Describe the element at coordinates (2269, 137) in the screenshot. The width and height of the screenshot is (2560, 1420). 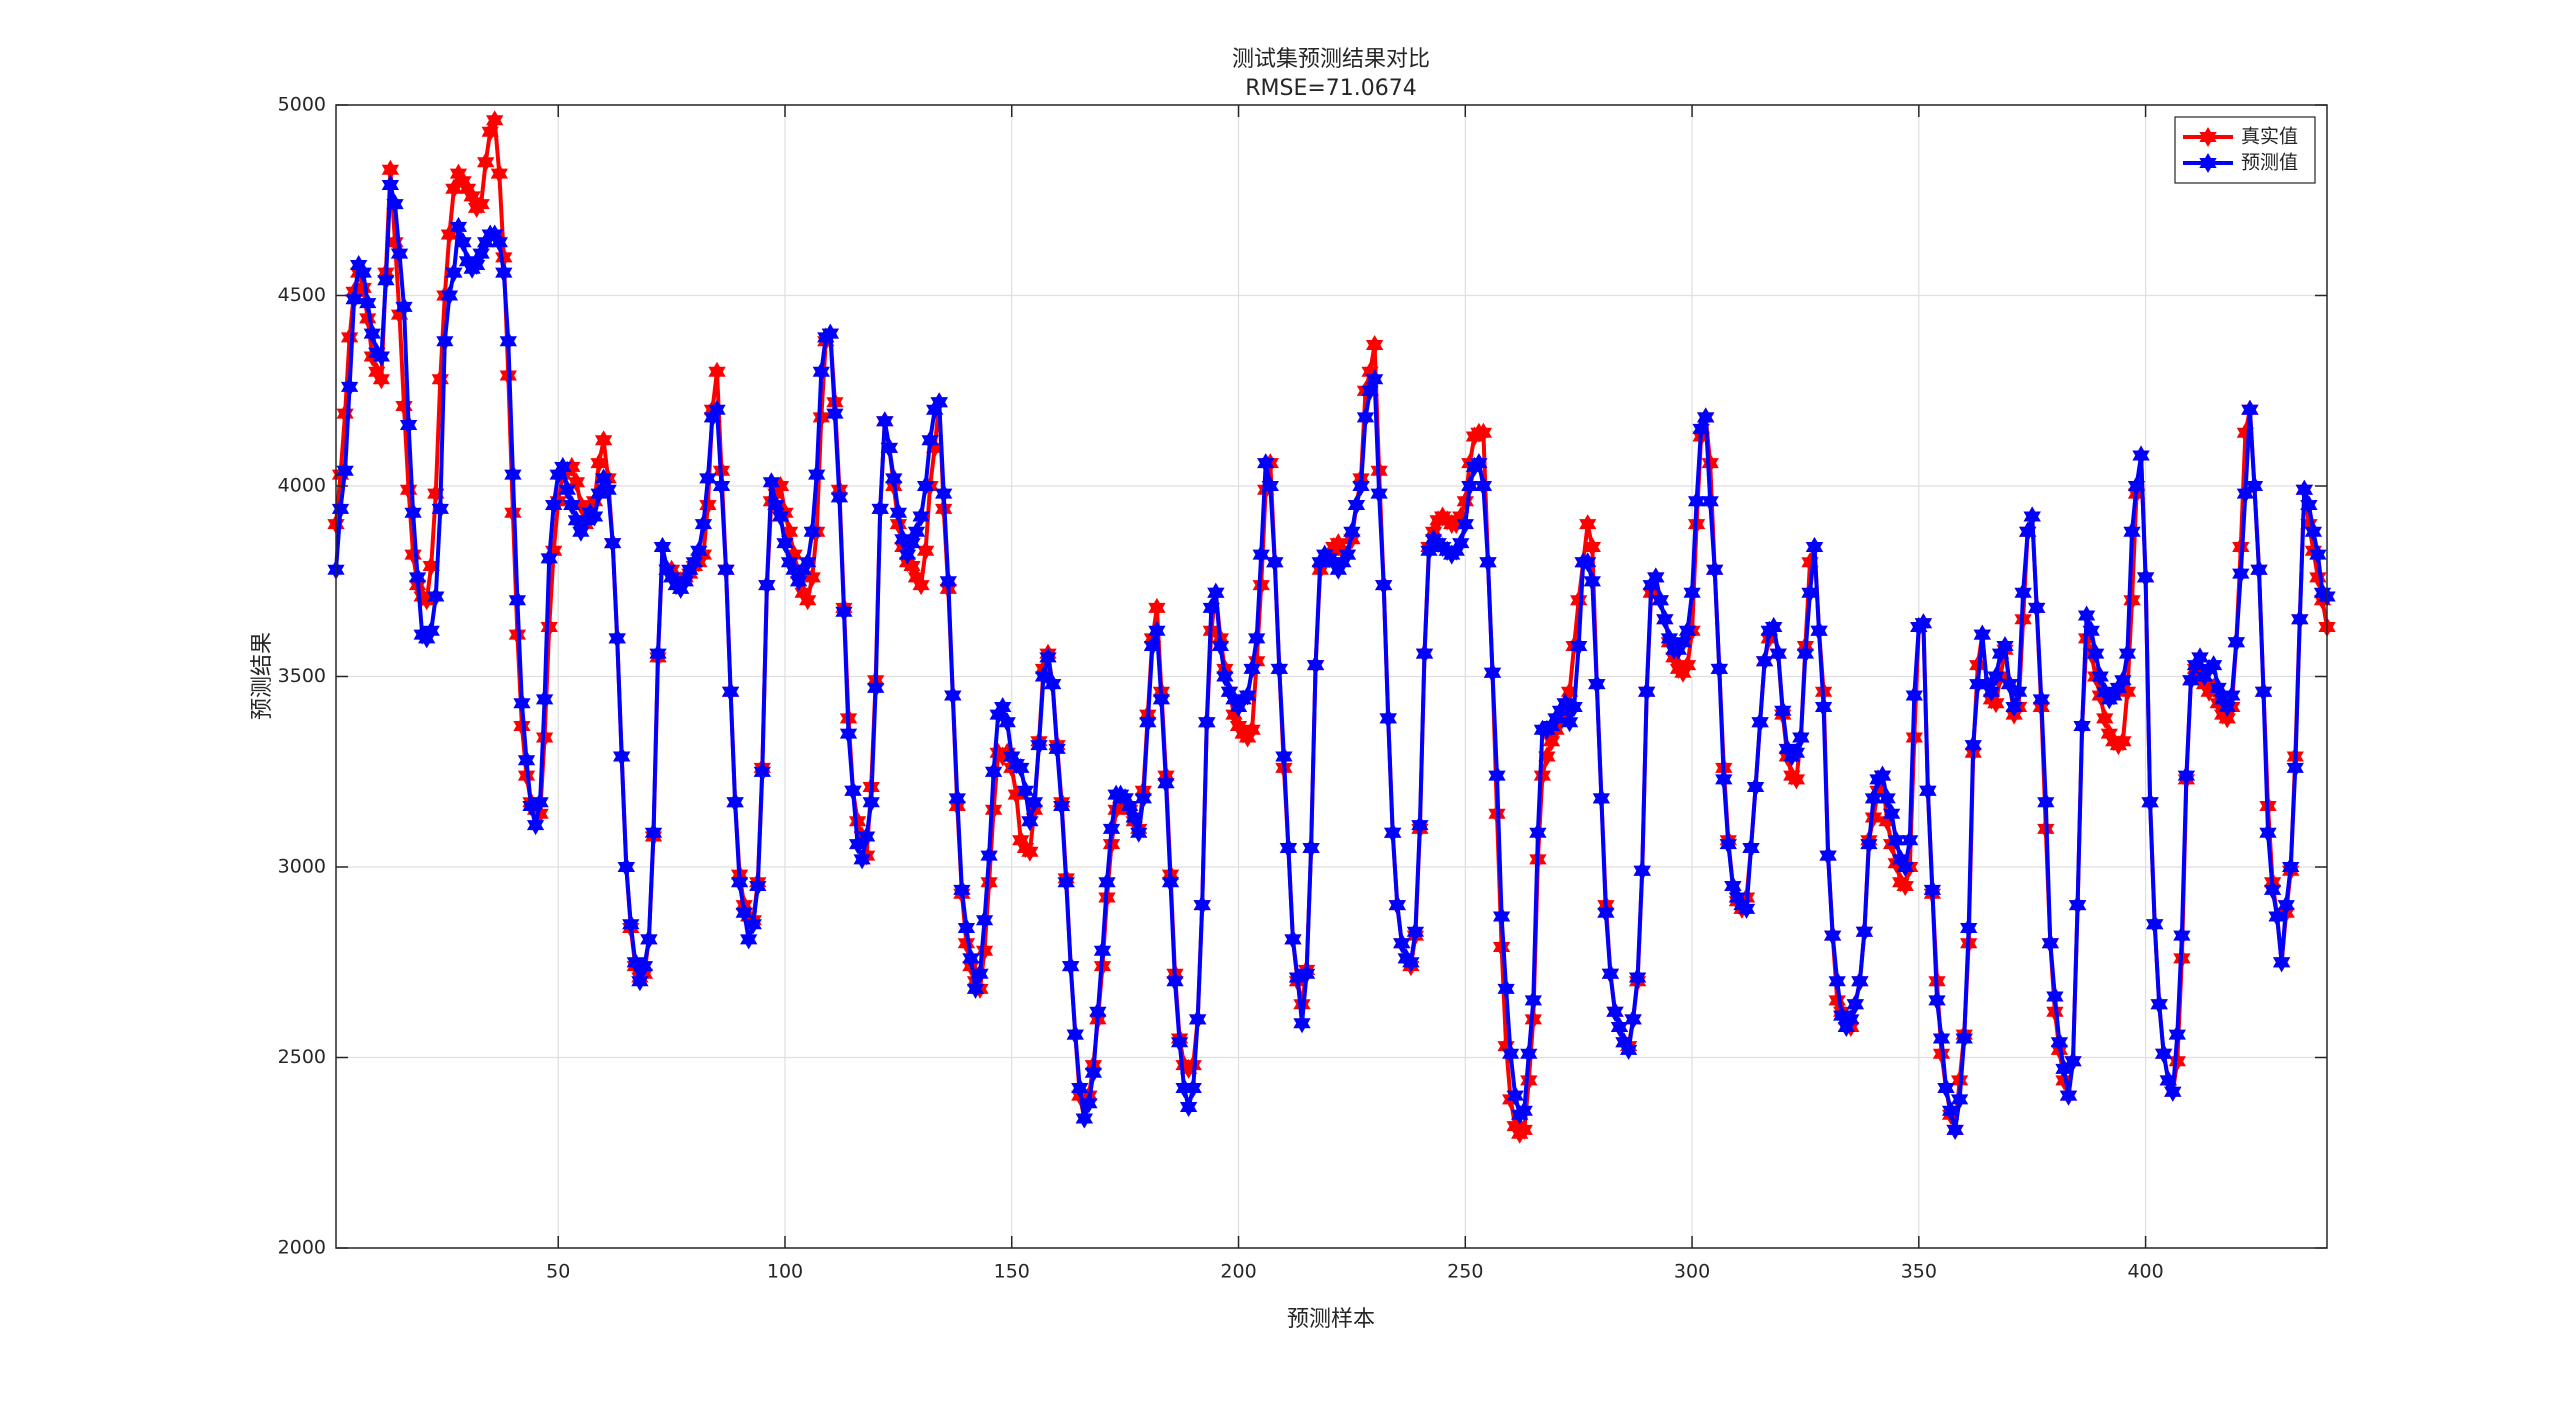
I see `legend-label: 真实值` at that location.